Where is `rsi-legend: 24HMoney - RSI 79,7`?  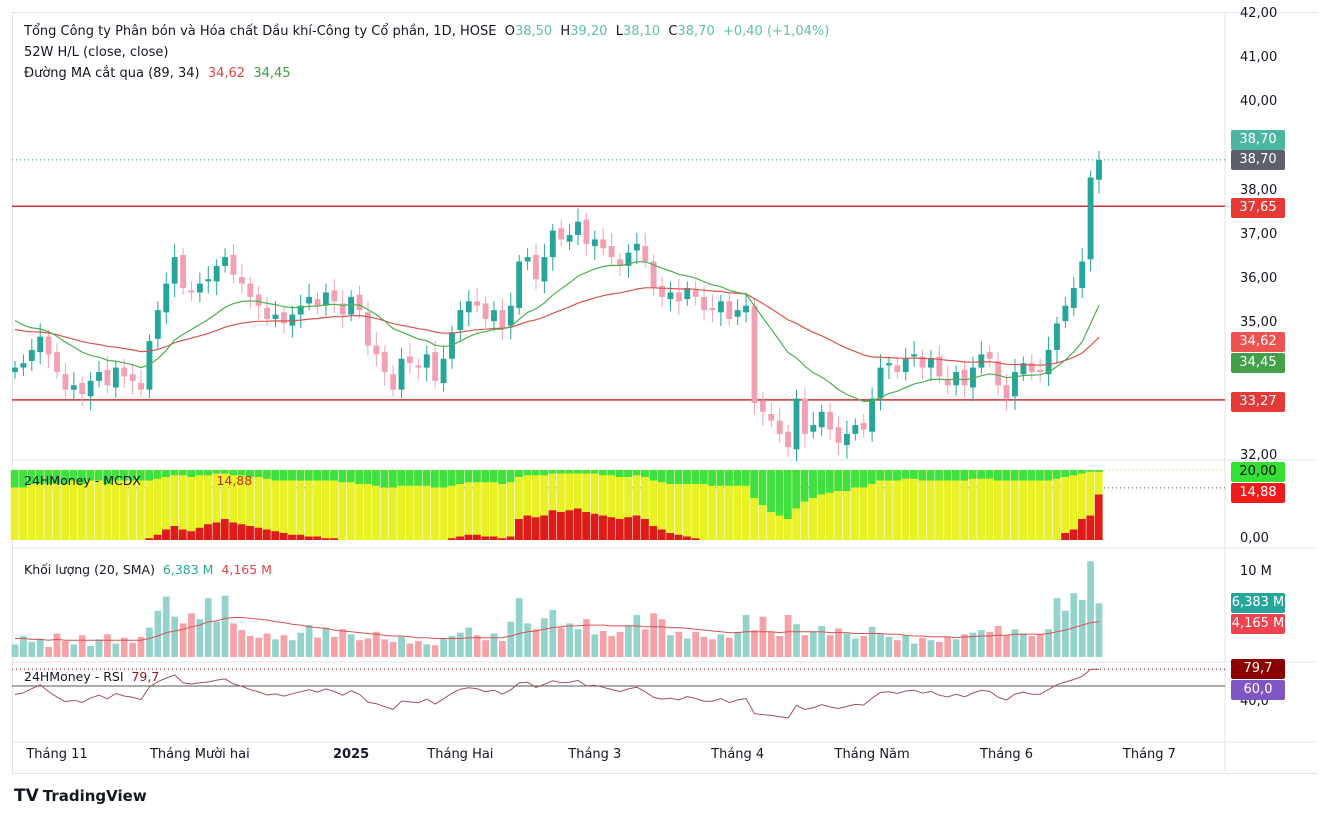
rsi-legend: 24HMoney - RSI 79,7 is located at coordinates (91, 676).